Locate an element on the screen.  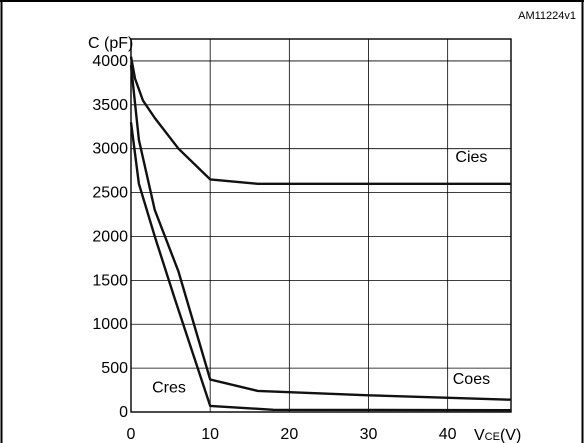
y-tick-label-1000: 1000 is located at coordinates (110, 324).